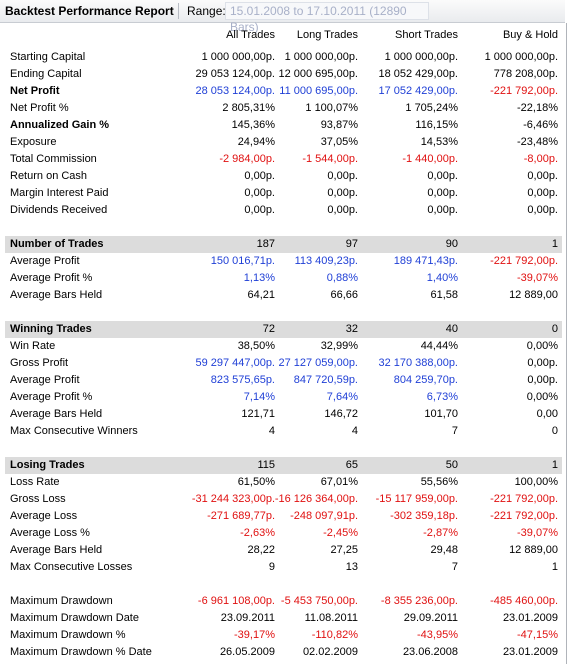  I want to click on column-header: Buy & Hold, so click(530, 35).